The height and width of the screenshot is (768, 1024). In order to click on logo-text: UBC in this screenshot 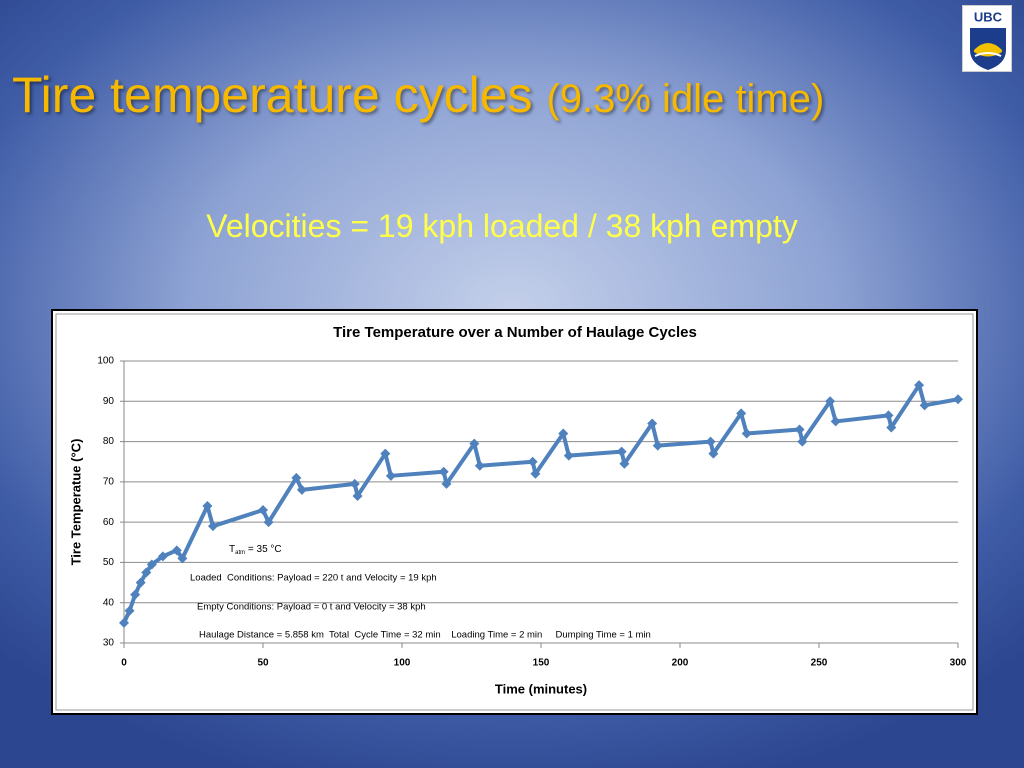, I will do `click(988, 16)`.